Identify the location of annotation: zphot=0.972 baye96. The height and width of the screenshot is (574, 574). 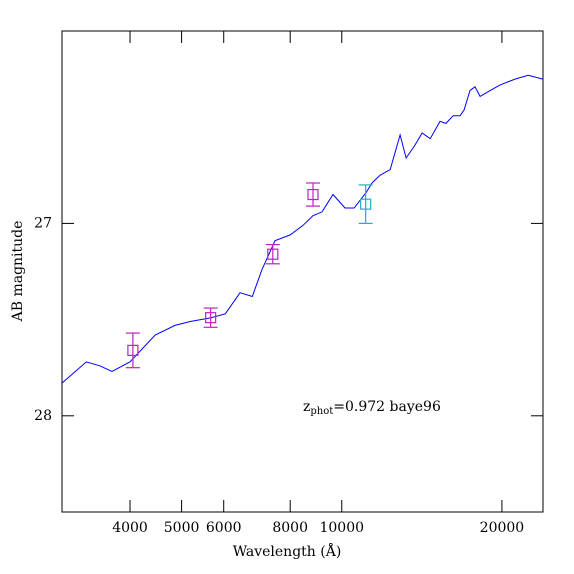
(372, 408).